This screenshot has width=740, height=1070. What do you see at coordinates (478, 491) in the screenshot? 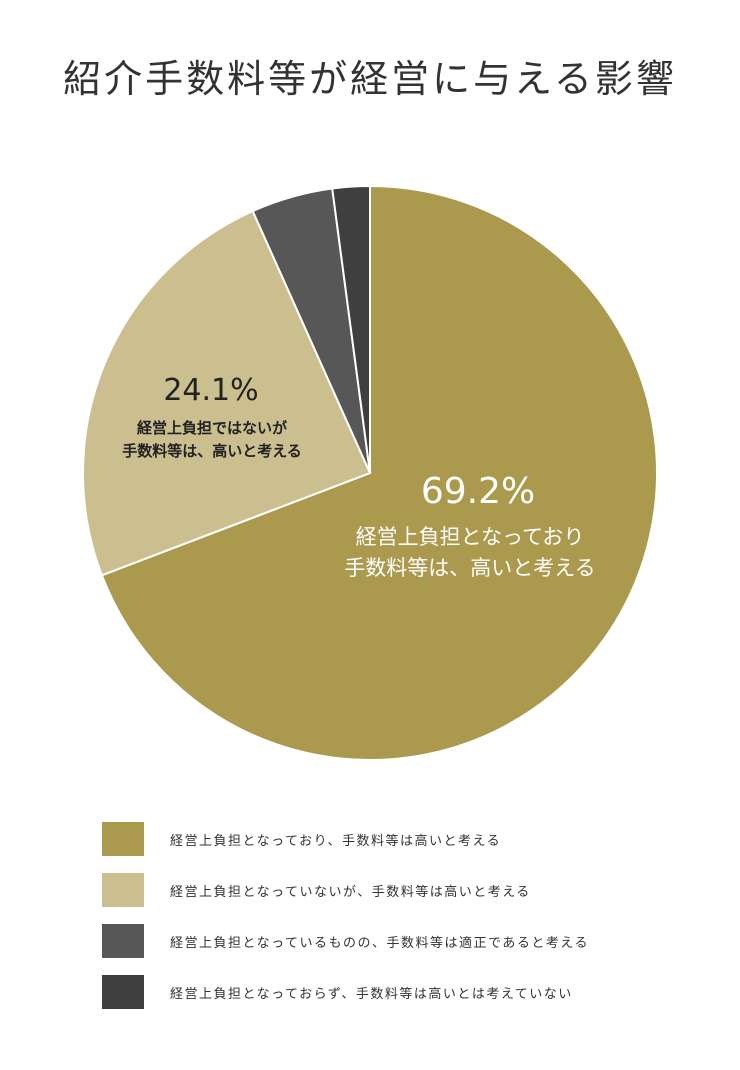
I see `slice-1-percent-label: 69.2%` at bounding box center [478, 491].